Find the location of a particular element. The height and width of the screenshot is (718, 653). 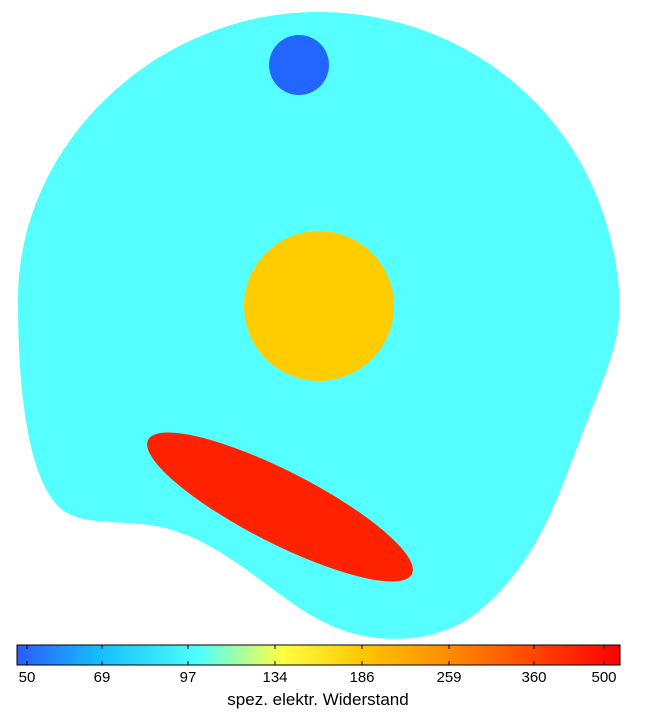

colorbar-tick-marks is located at coordinates (315, 655).